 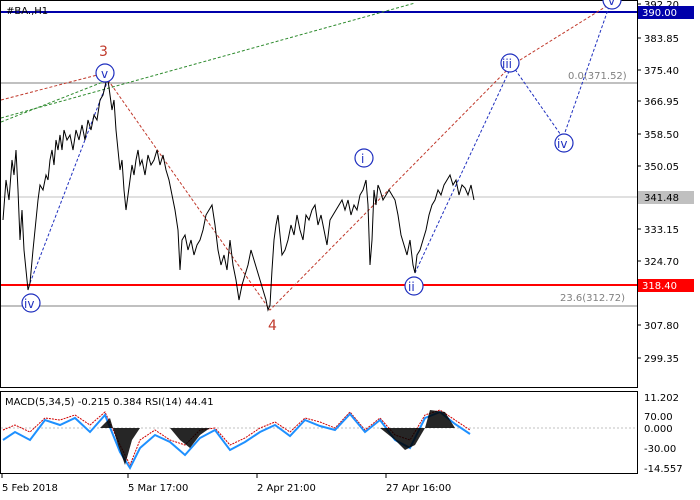 I want to click on resistance-price-tag, so click(x=666, y=12).